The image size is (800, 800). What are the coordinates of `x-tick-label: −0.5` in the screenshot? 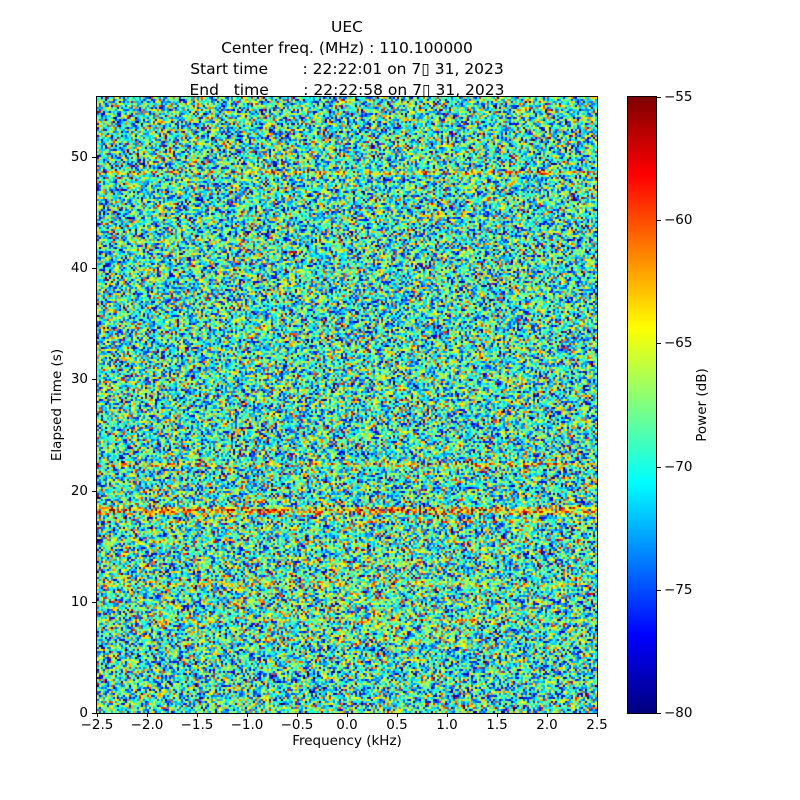 It's located at (297, 725).